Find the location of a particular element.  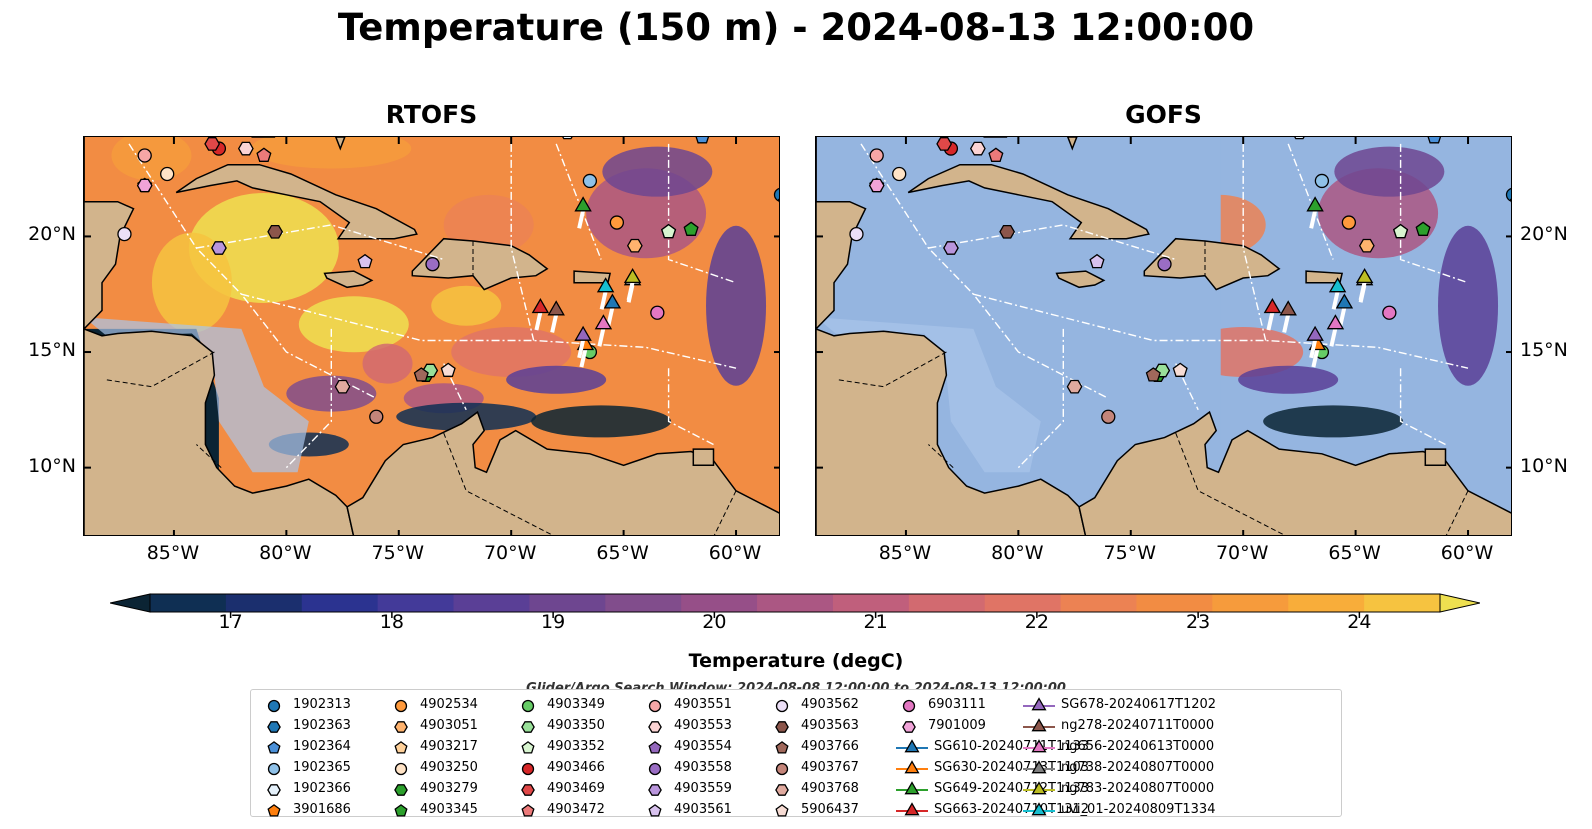

legend-item: 4903766 is located at coordinates (814, 746).